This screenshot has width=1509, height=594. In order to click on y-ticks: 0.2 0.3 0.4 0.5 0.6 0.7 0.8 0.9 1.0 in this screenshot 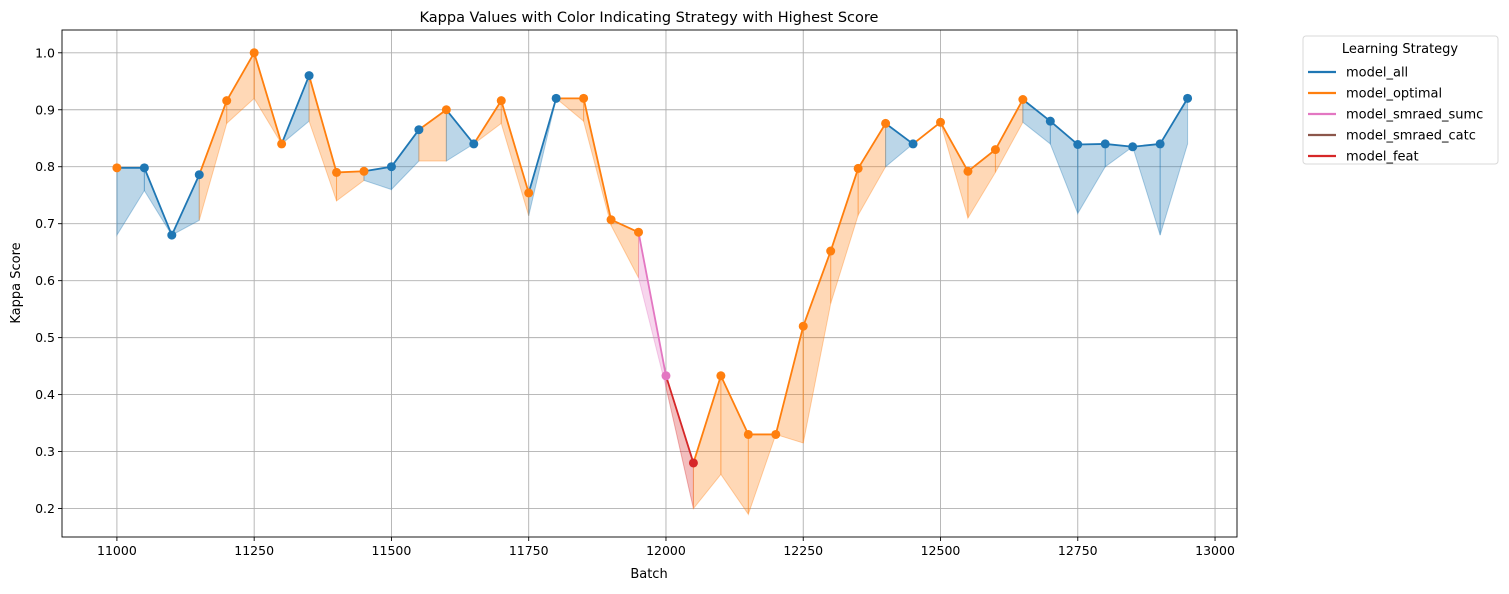, I will do `click(48, 280)`.